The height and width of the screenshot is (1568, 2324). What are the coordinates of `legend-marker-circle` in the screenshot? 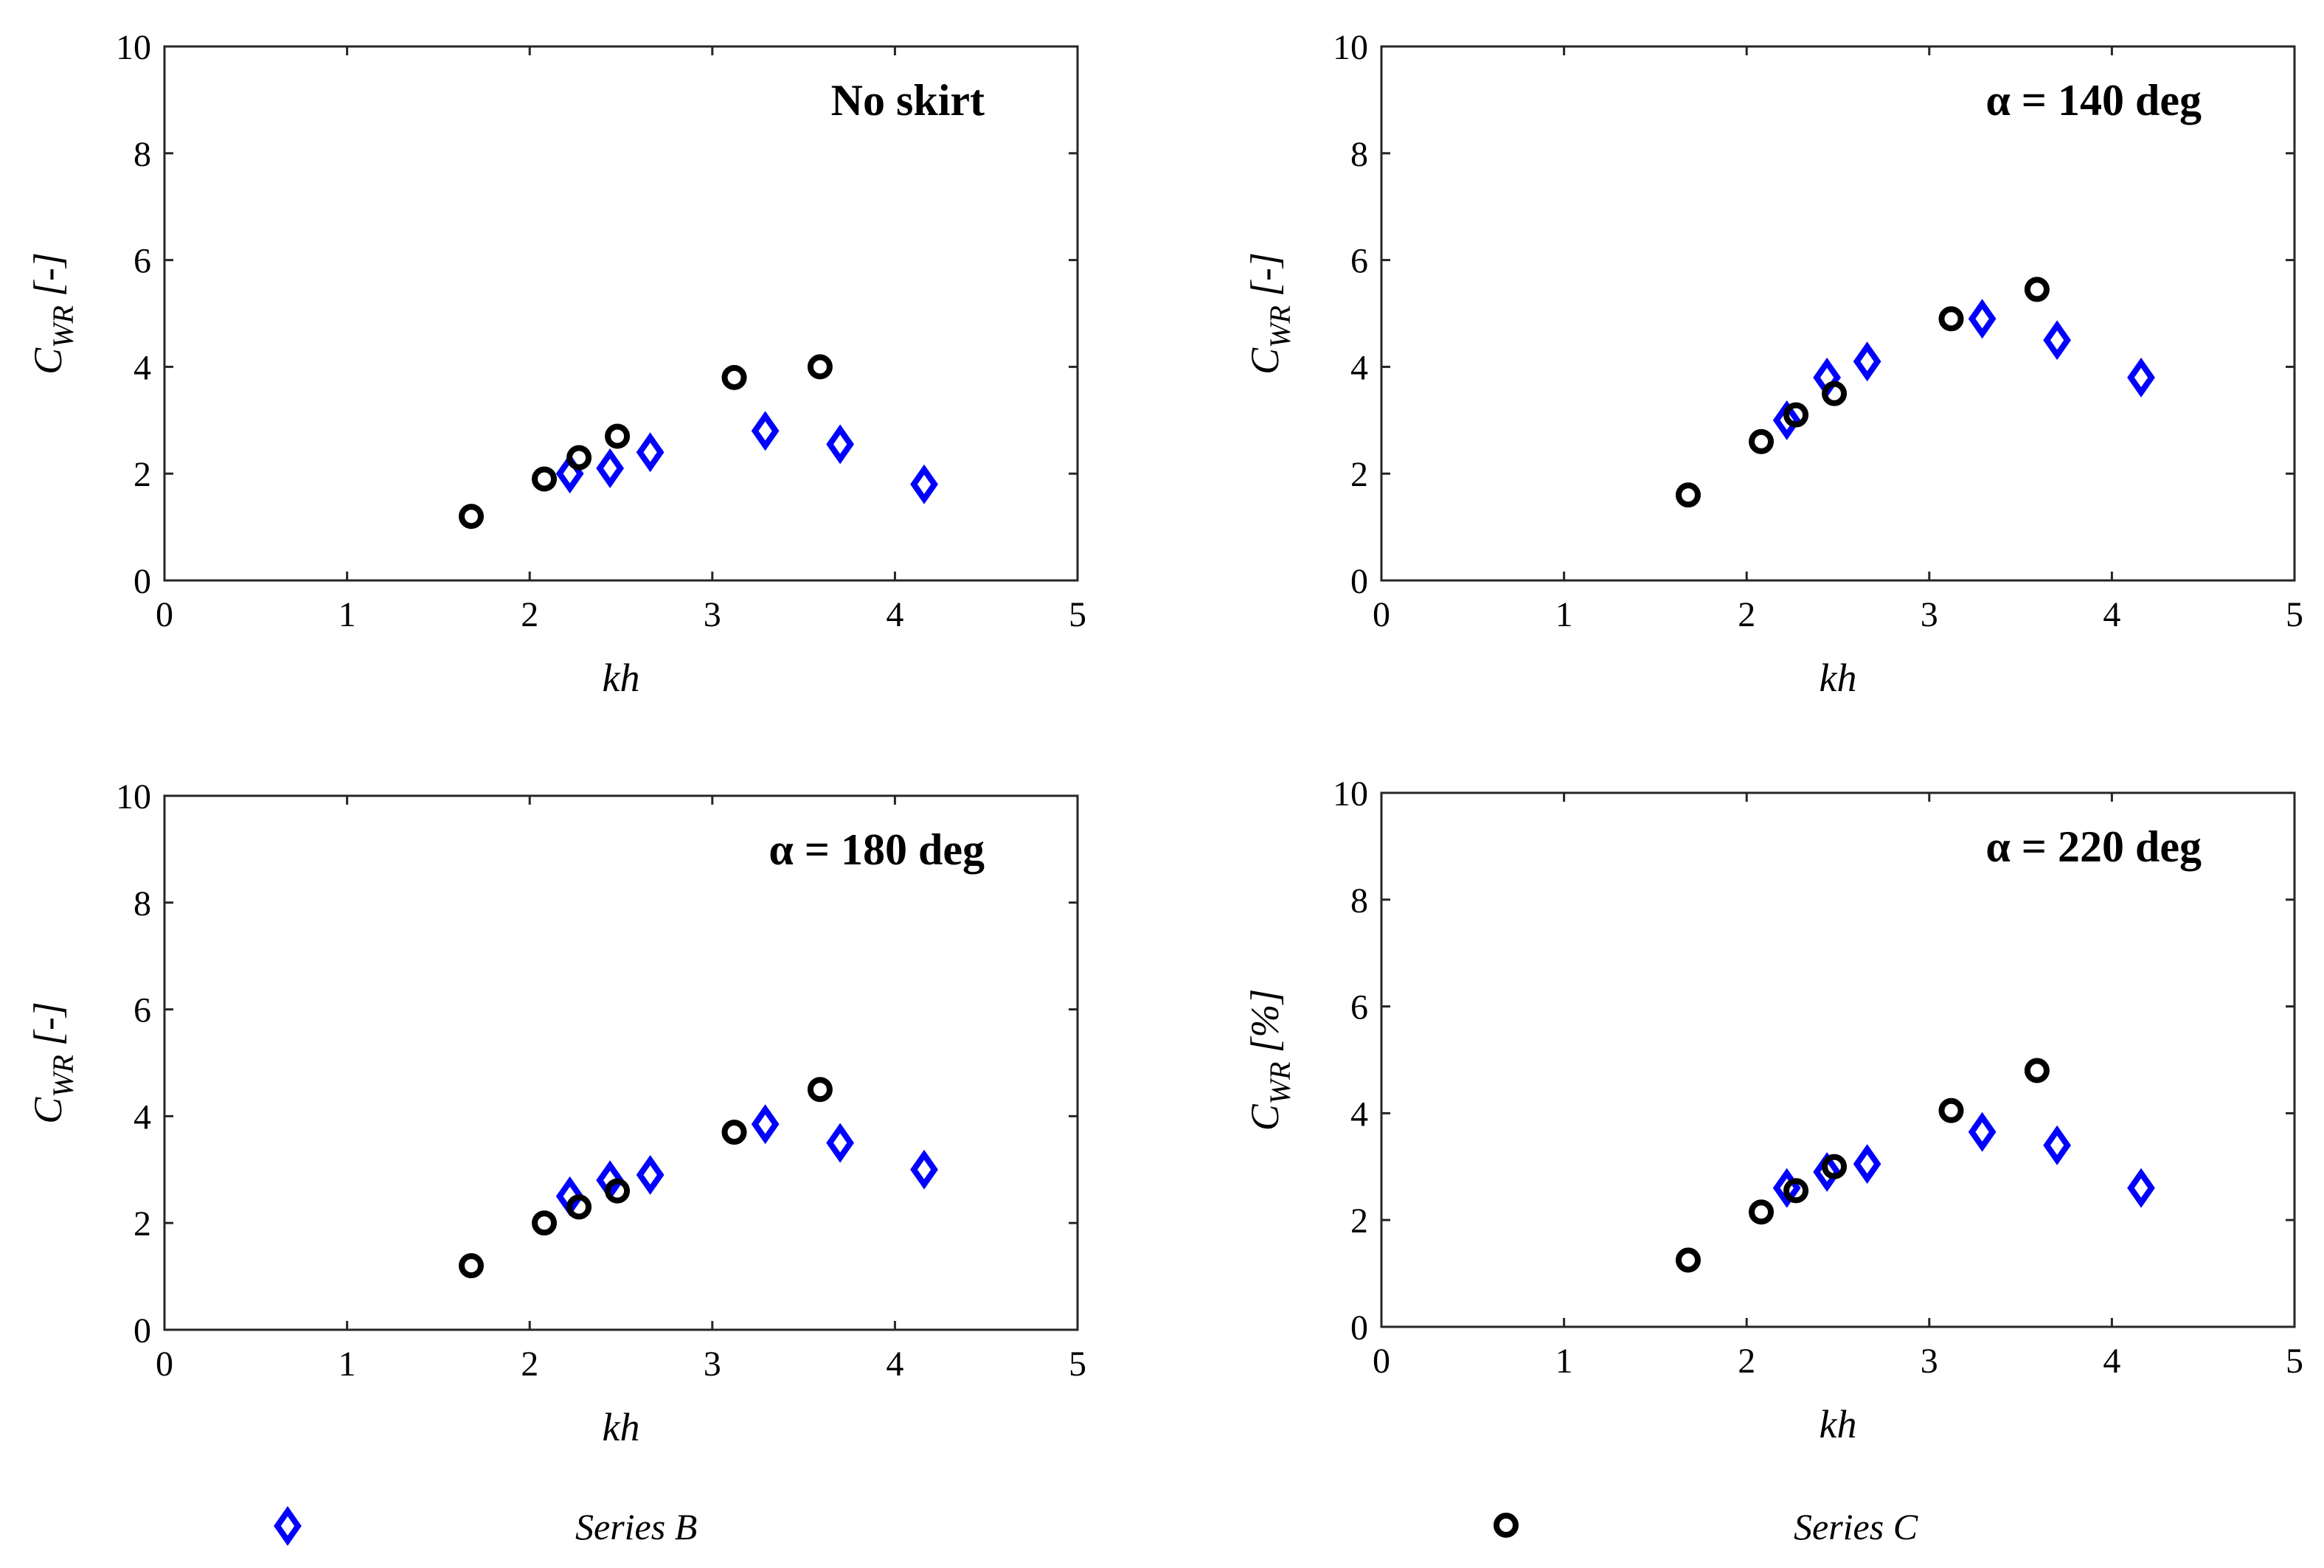 It's located at (1506, 1525).